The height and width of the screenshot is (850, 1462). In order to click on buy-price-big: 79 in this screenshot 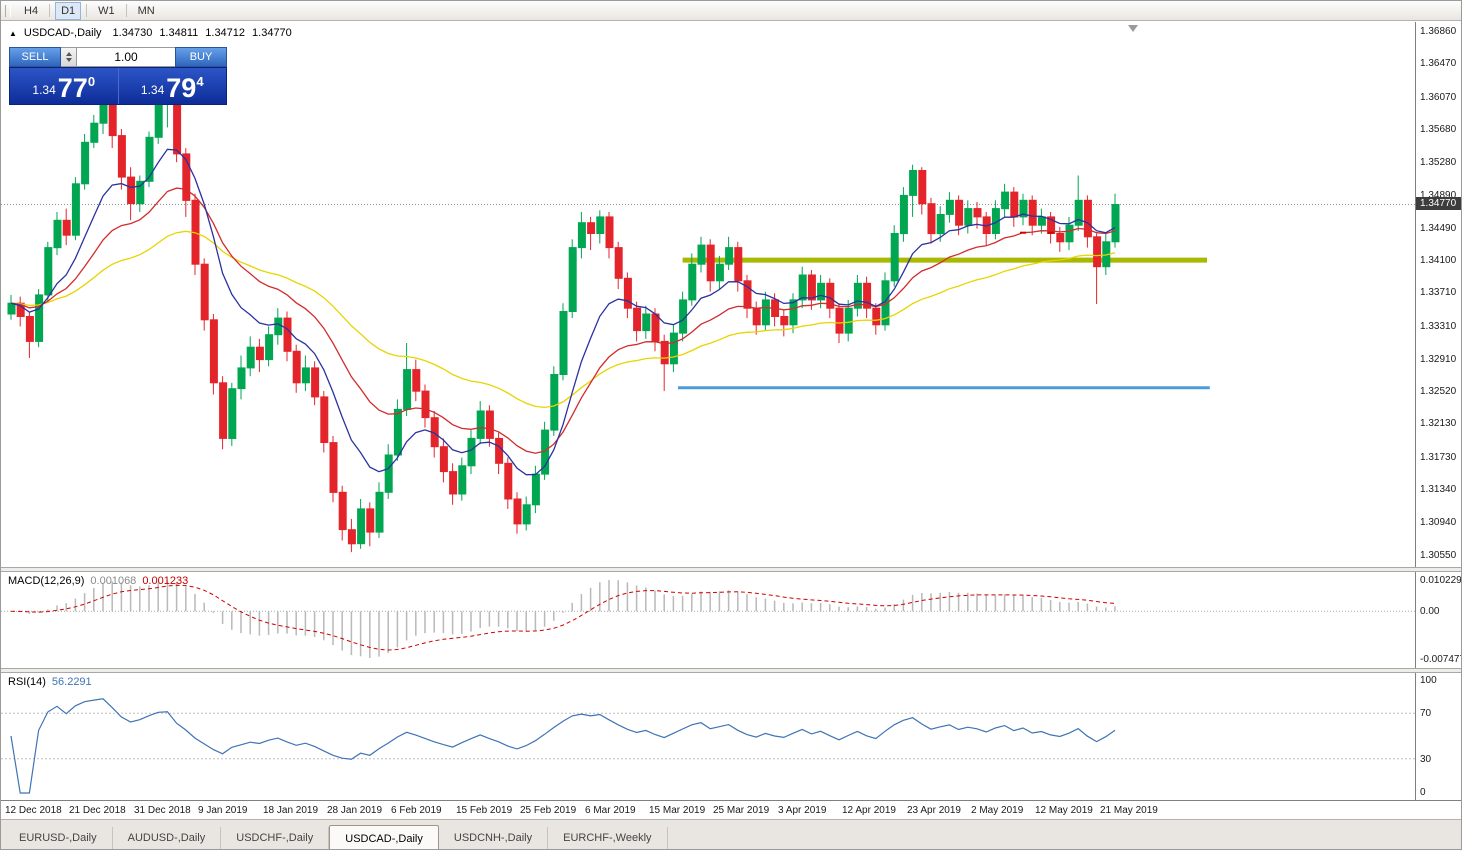, I will do `click(181, 88)`.